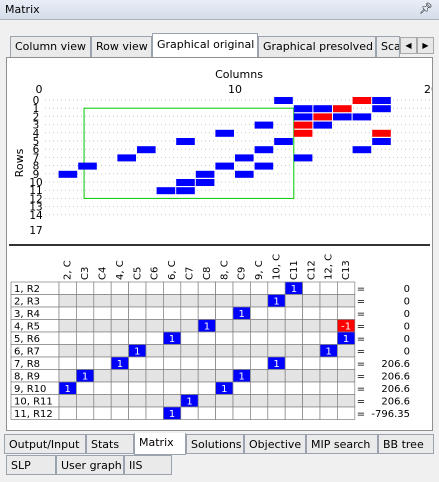  What do you see at coordinates (85, 273) in the screenshot?
I see `column-header: C3` at bounding box center [85, 273].